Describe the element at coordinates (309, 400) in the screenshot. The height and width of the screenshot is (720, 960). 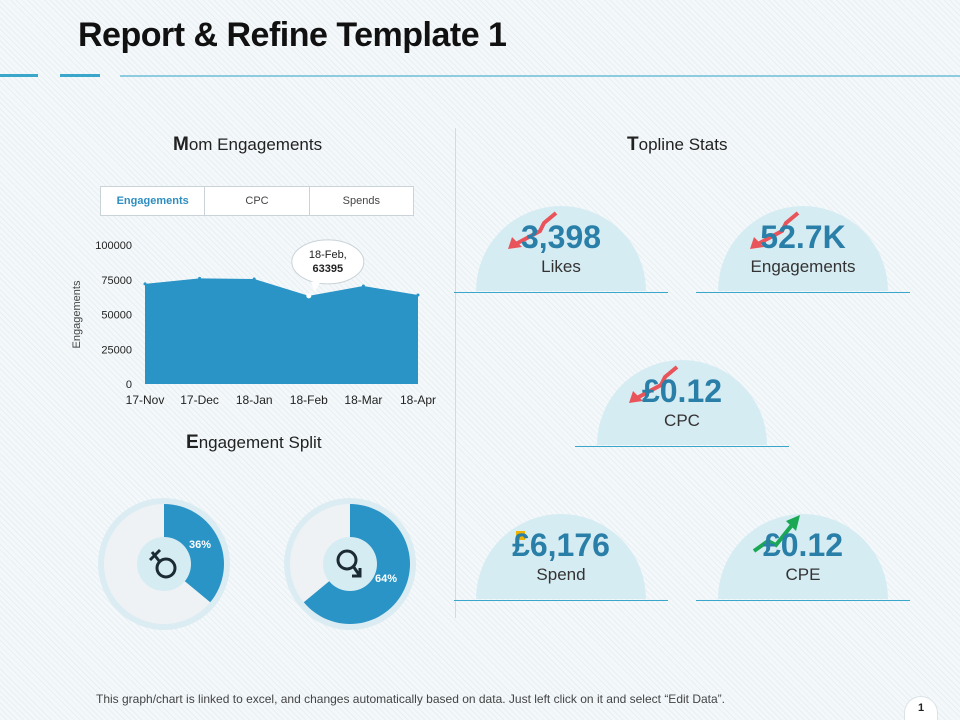
I see `x-tick-label: 18-Feb` at that location.